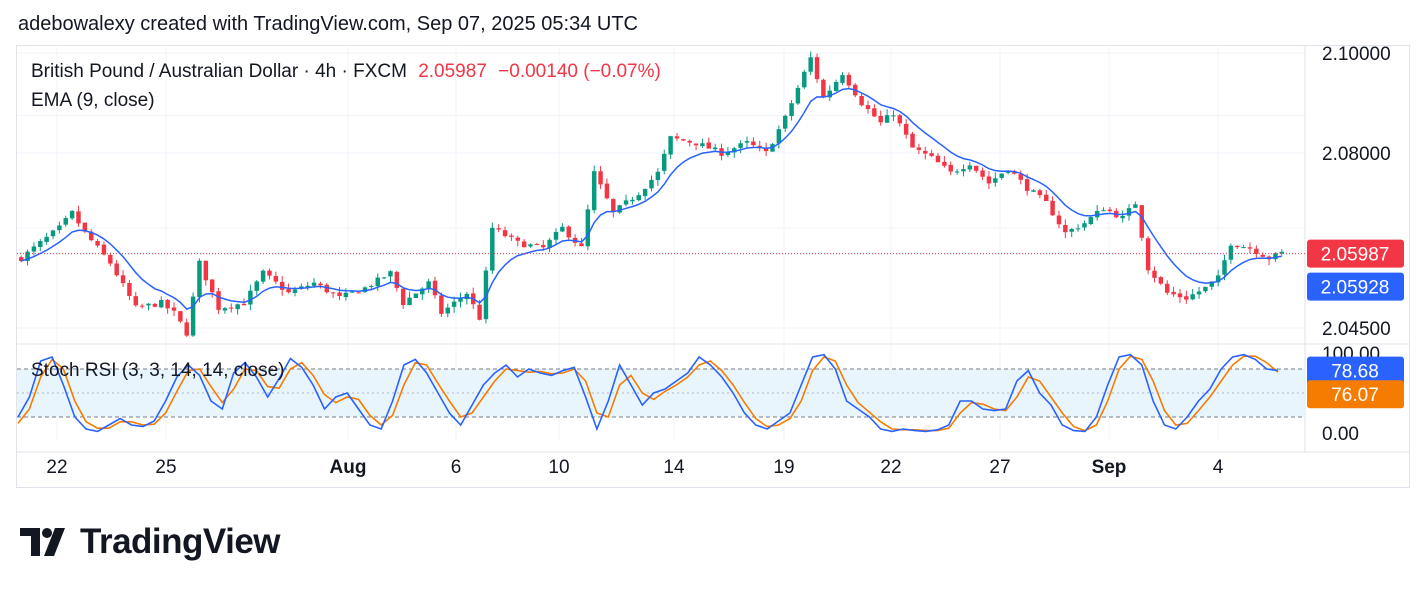 This screenshot has width=1428, height=591. I want to click on stoch-d-tag: 76.07, so click(1355, 395).